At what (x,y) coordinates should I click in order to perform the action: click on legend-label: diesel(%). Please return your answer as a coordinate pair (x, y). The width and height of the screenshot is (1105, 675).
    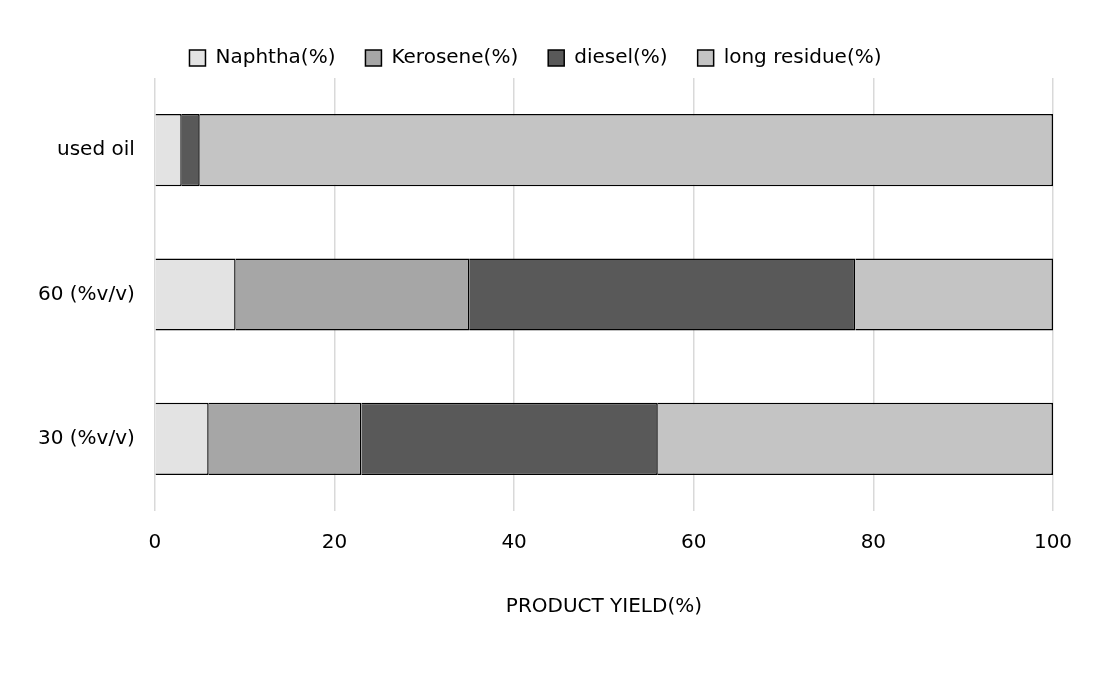
    Looking at the image, I should click on (621, 56).